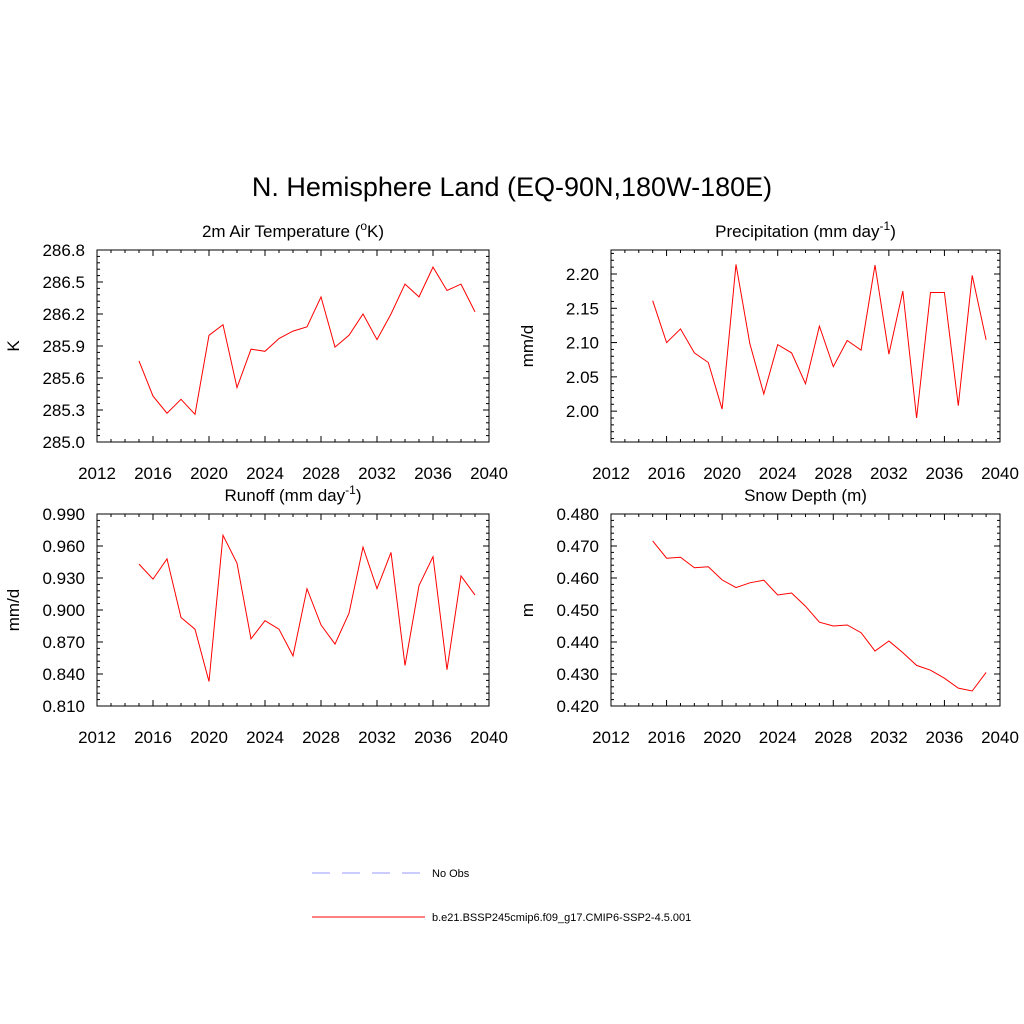  Describe the element at coordinates (63, 610) in the screenshot. I see `y-tick-label: 0.900` at that location.